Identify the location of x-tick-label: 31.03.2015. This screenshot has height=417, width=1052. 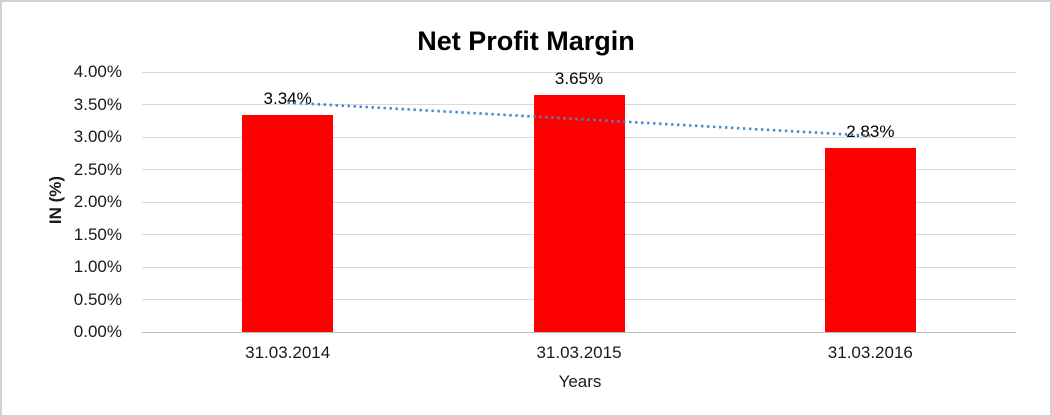
(579, 352).